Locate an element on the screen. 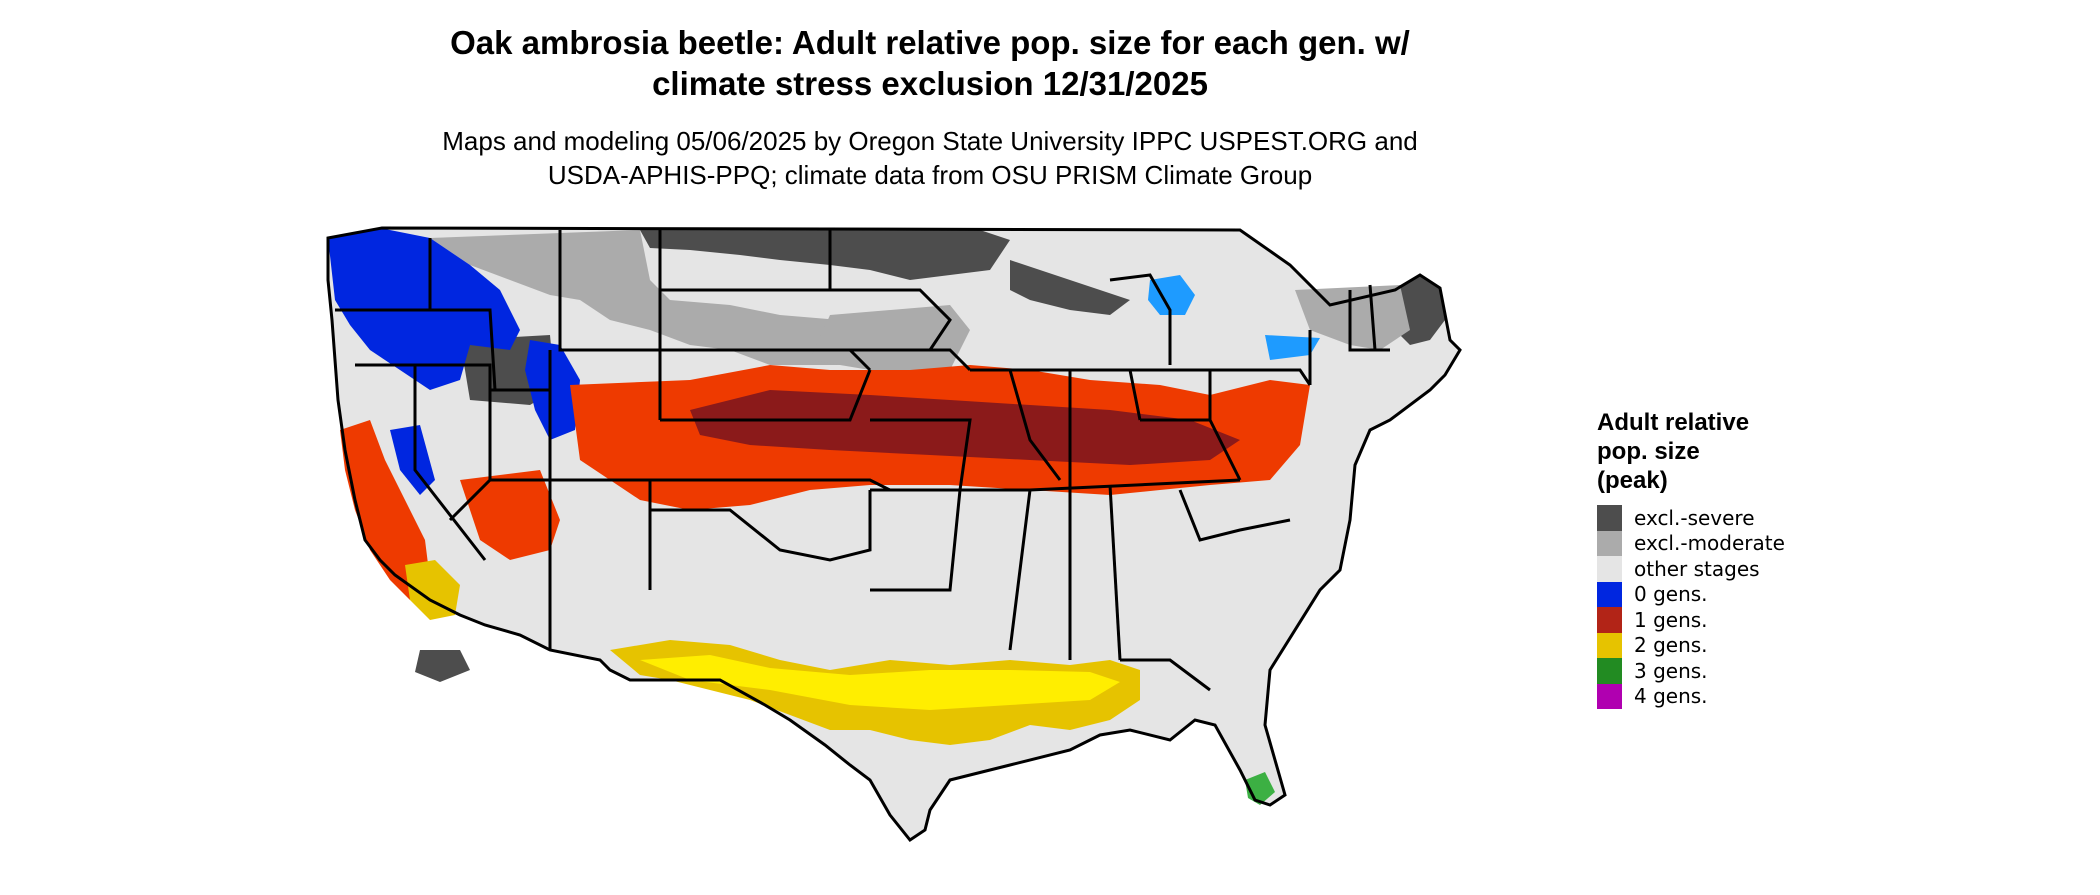  legend-item: excl.-moderate is located at coordinates (1727, 543).